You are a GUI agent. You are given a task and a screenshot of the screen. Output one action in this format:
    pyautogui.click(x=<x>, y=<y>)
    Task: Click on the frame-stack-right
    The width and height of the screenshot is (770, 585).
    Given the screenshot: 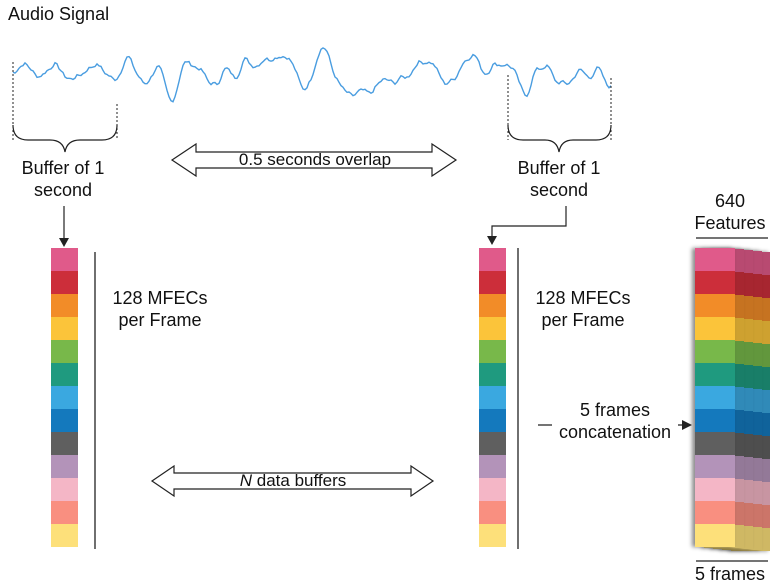 What is the action you would take?
    pyautogui.click(x=492, y=397)
    